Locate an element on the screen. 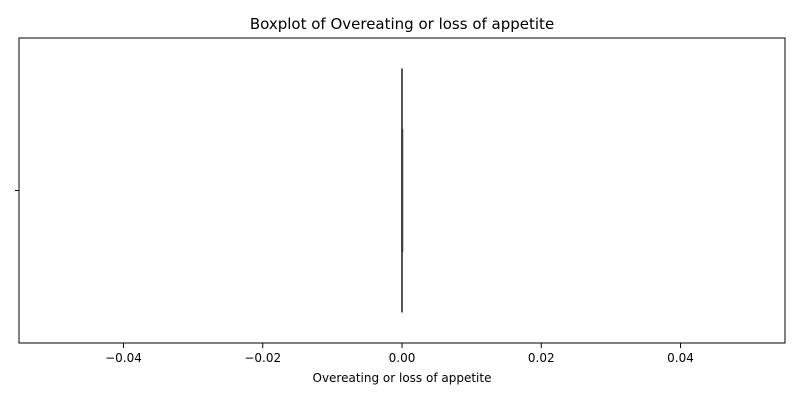  x-tick-label: −0.02 is located at coordinates (262, 358).